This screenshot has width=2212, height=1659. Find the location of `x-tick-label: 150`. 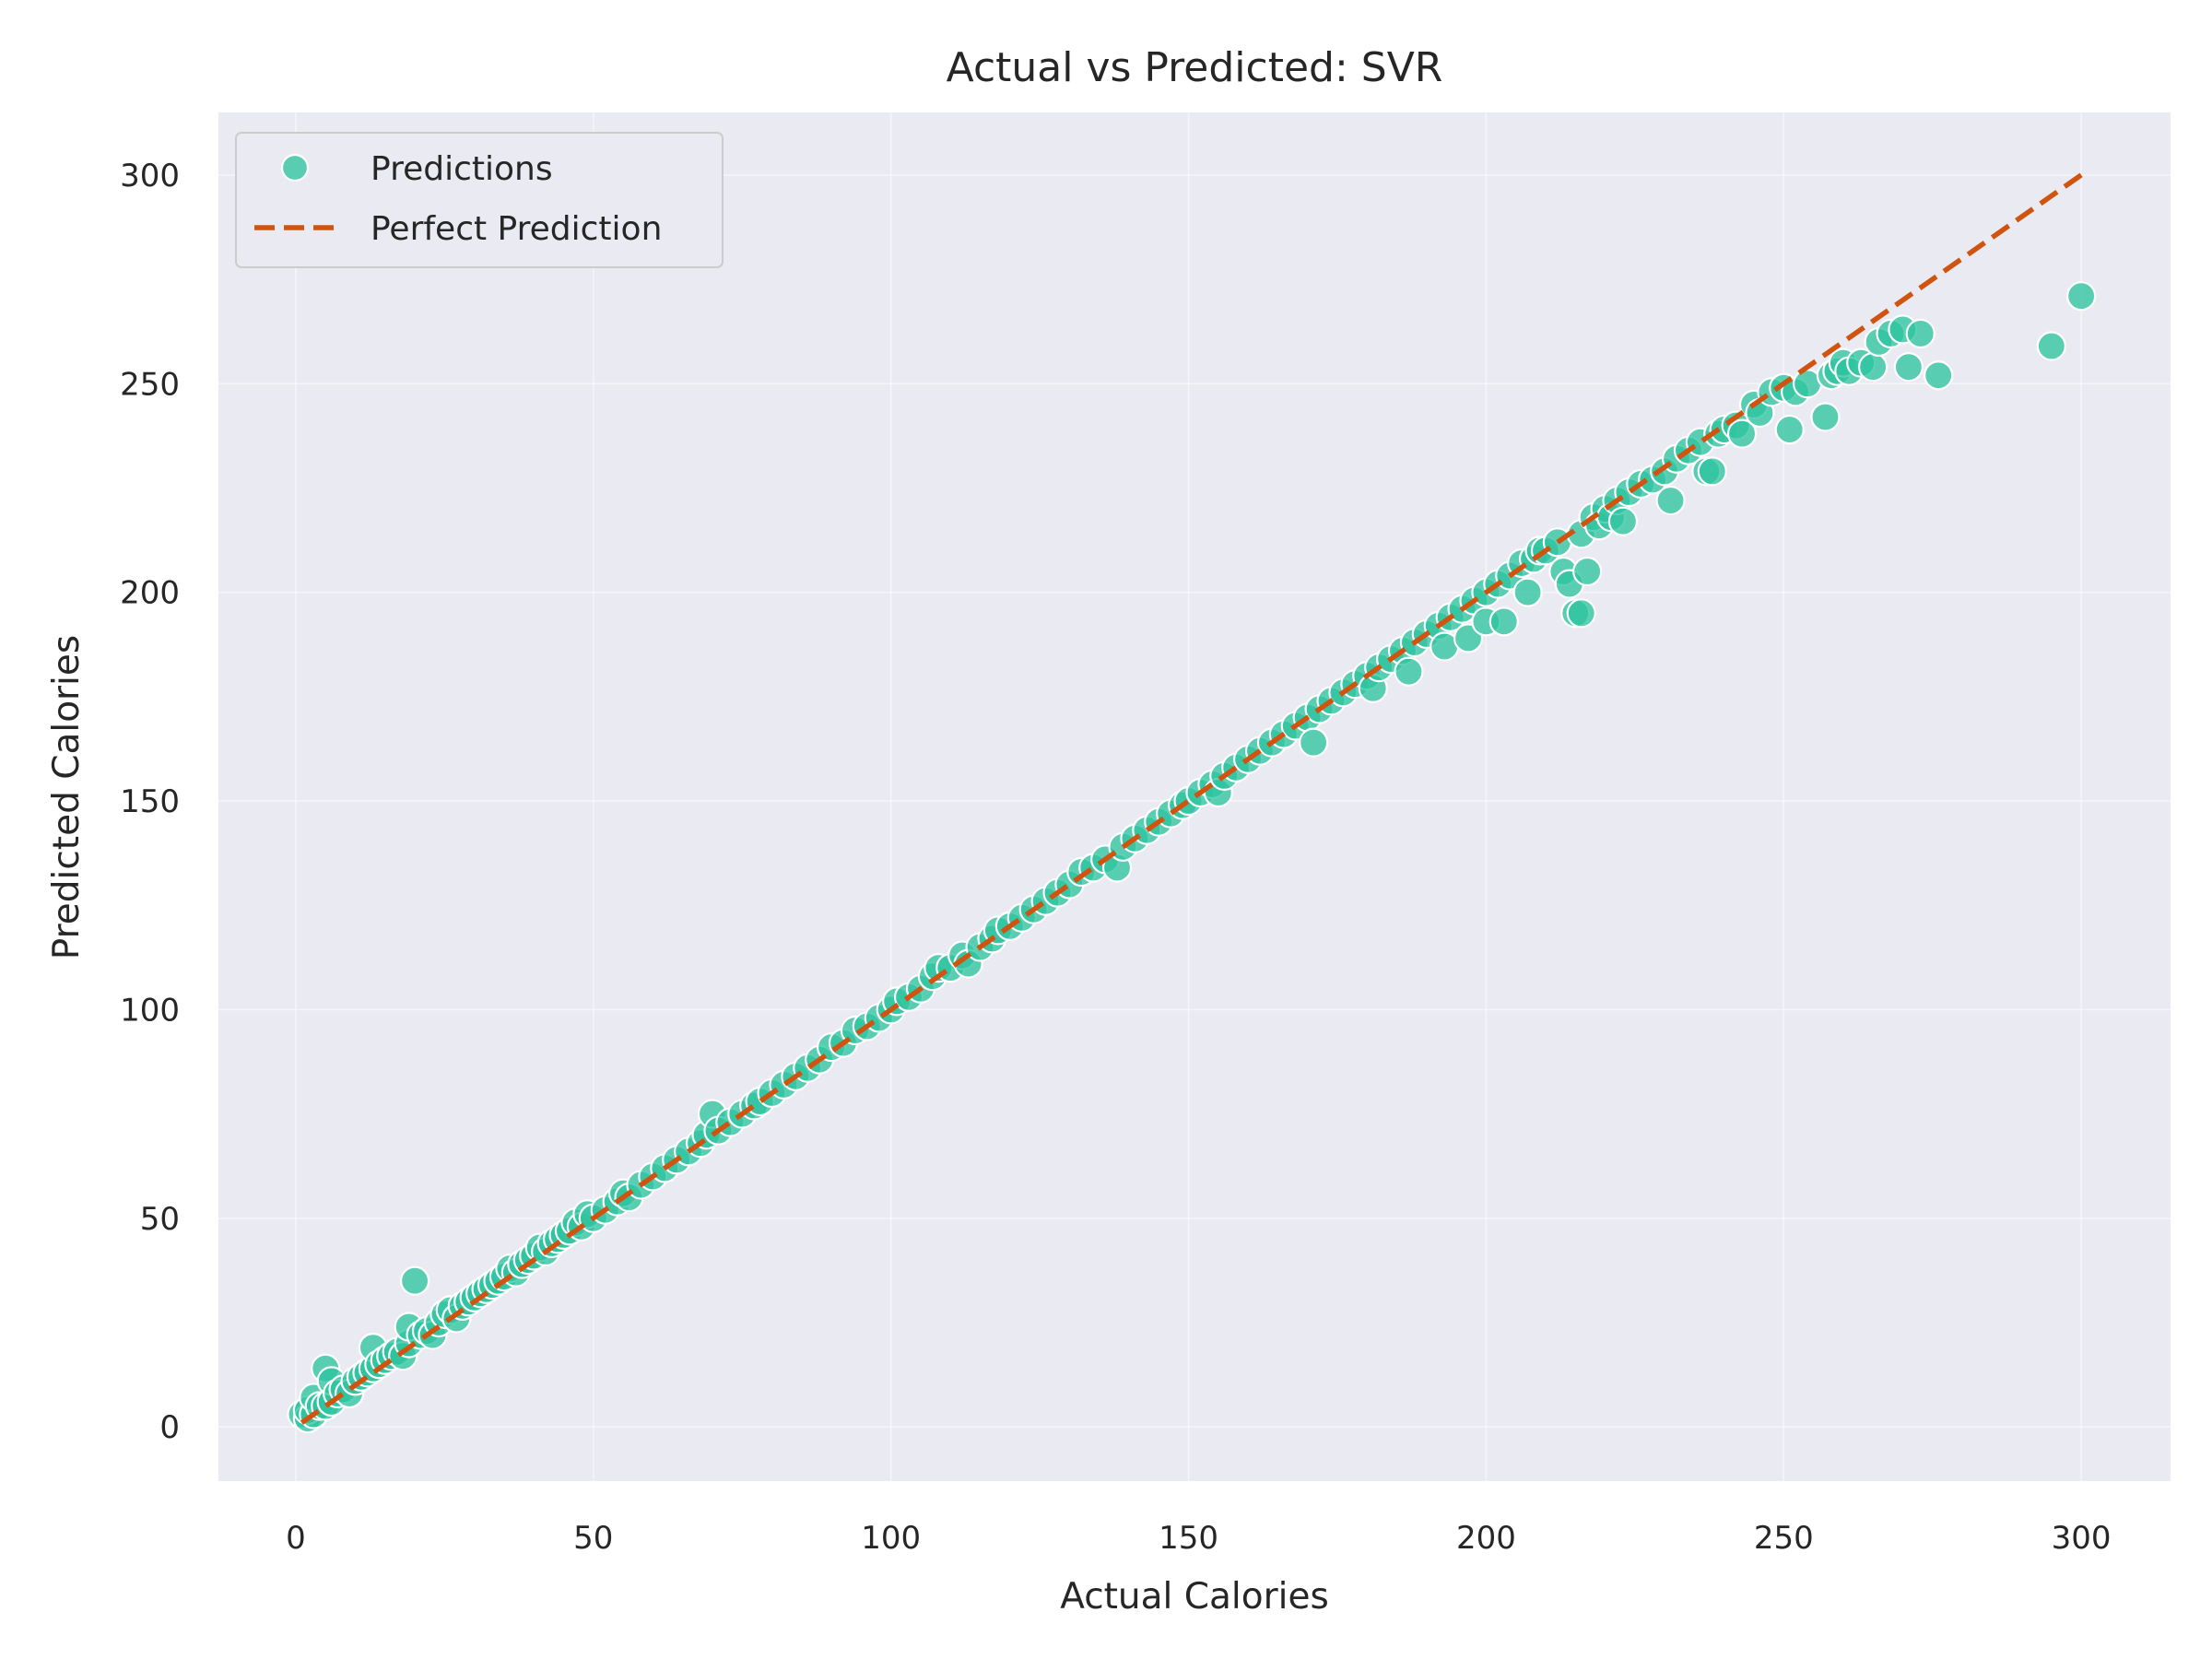

x-tick-label: 150 is located at coordinates (1188, 1538).